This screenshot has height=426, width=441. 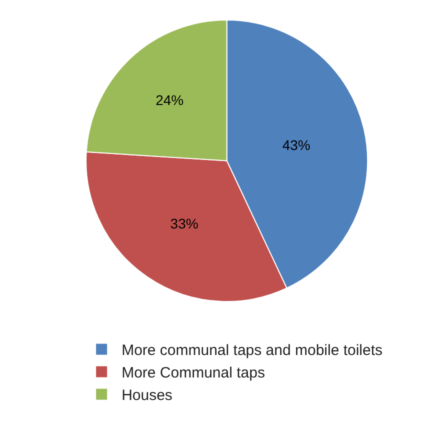 I want to click on legend-label: More Communal taps, so click(x=193, y=373).